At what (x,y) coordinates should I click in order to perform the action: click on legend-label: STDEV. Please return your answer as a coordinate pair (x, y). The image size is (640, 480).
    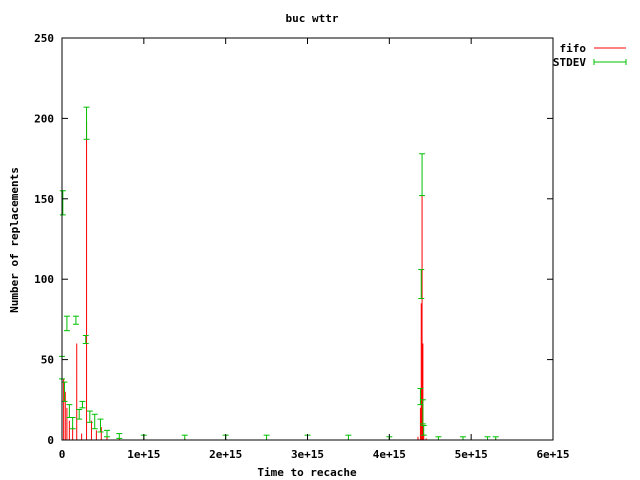
    Looking at the image, I should click on (569, 62).